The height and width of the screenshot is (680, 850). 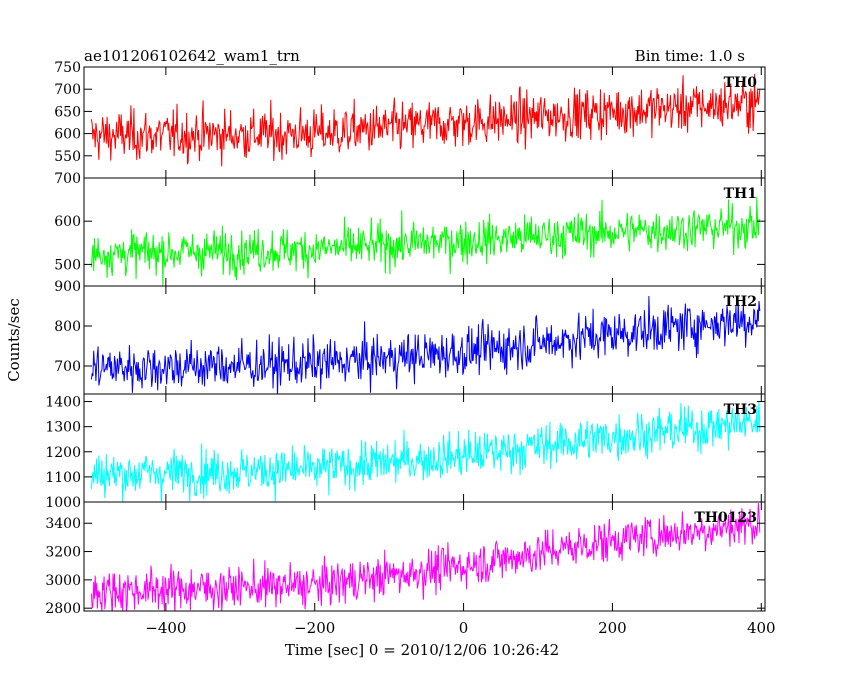 I want to click on y-tick-label: 800, so click(x=67, y=327).